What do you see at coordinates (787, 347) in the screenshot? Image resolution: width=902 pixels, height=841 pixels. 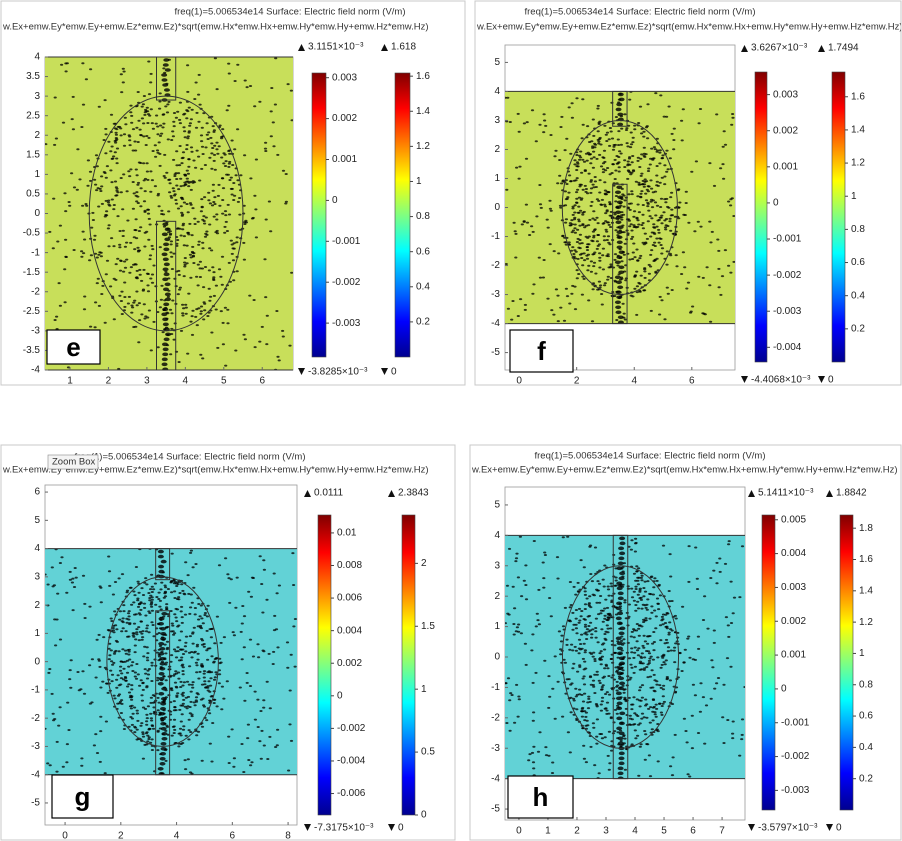 I see `colorbar-tick-label: -0.004` at bounding box center [787, 347].